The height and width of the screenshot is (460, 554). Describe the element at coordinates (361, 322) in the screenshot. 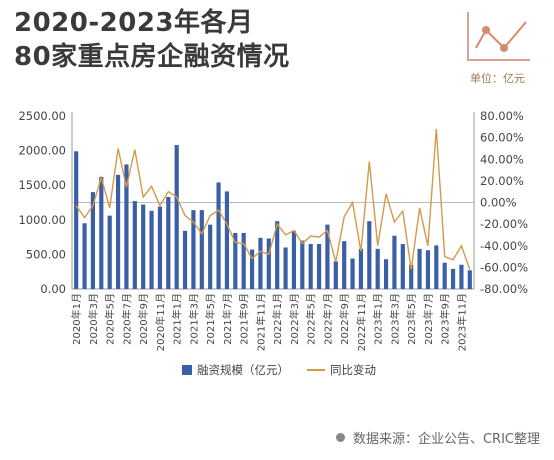

I see `x-tick-label: 2022年11月` at that location.